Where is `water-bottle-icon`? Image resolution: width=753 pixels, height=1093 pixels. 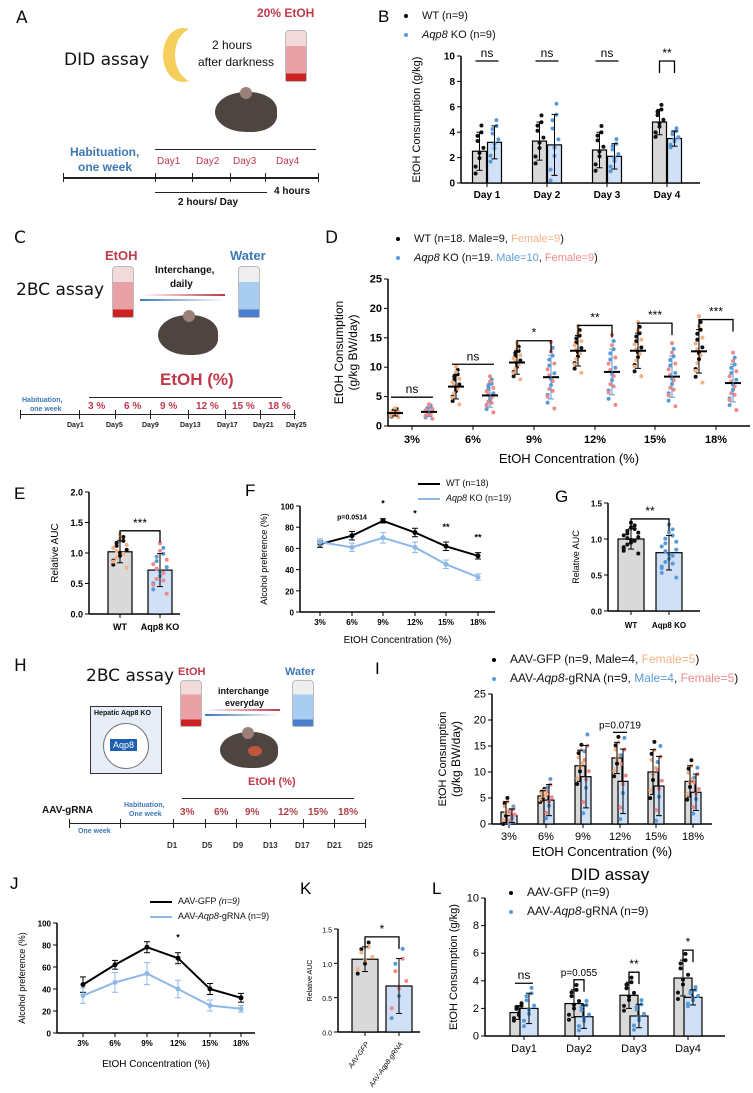
water-bottle-icon is located at coordinates (249, 292).